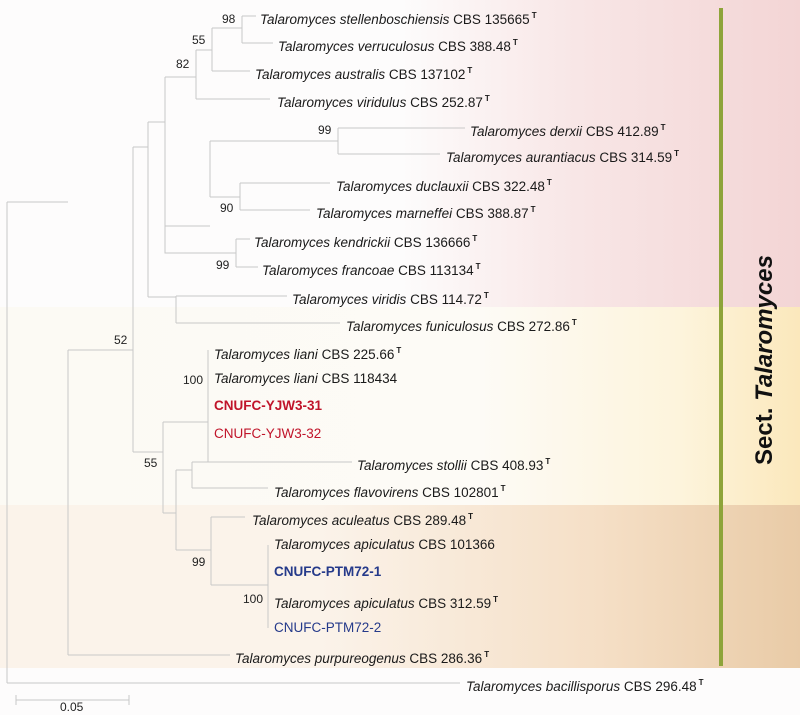 The image size is (800, 715). Describe the element at coordinates (328, 627) in the screenshot. I see `leaf-cnufc-ptm72-2: CNUFC-PTM72-2` at that location.